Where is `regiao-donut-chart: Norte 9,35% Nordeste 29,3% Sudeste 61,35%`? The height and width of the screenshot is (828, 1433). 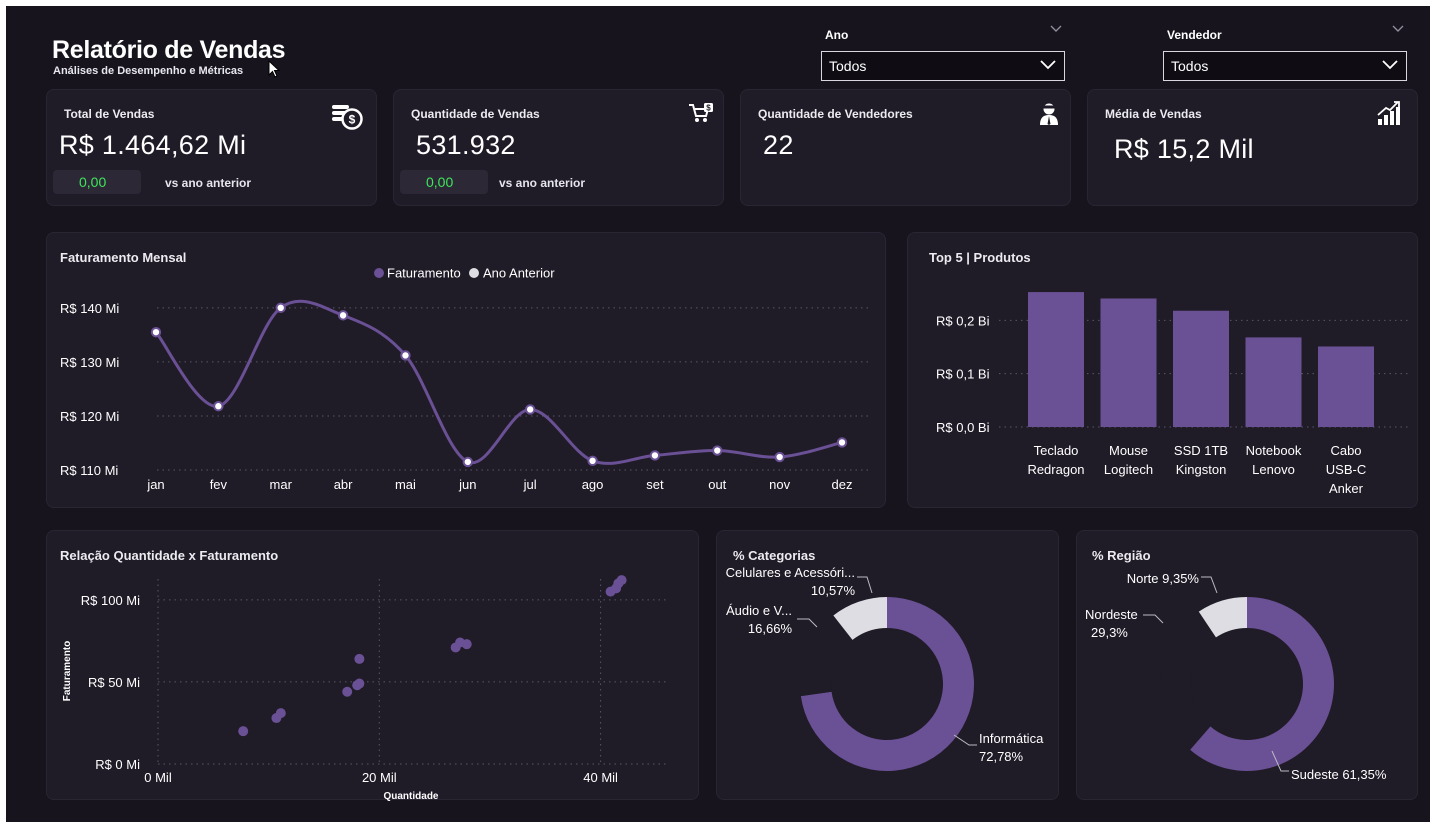
regiao-donut-chart: Norte 9,35% Nordeste 29,3% Sudeste 61,35% is located at coordinates (1248, 666).